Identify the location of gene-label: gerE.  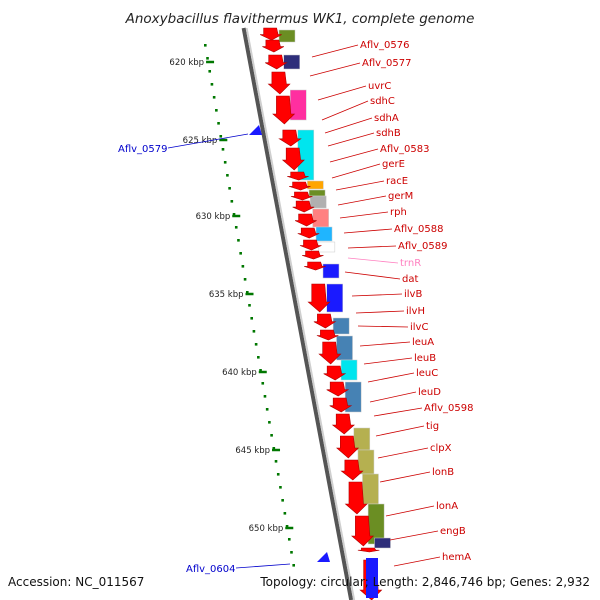
(393, 164).